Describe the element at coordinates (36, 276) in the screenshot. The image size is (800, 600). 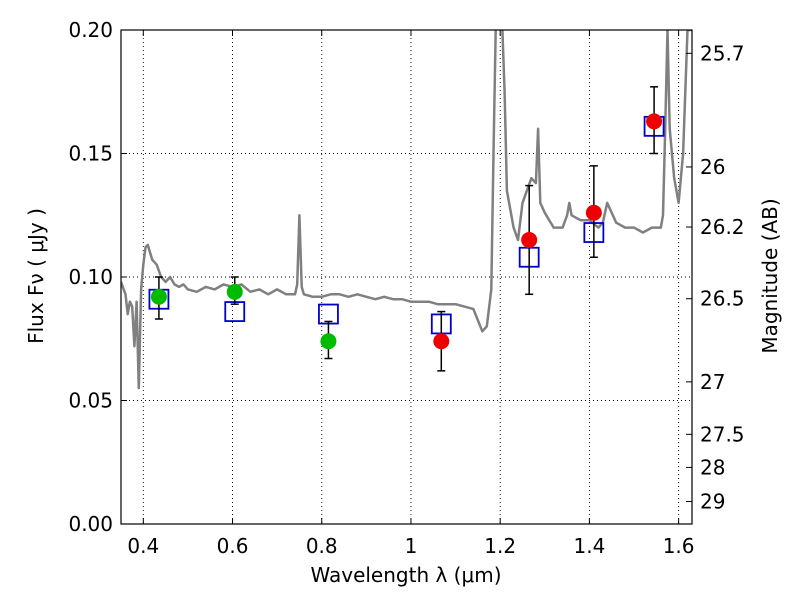
I see `y-axis-label: Flux Fν ( μJy )` at that location.